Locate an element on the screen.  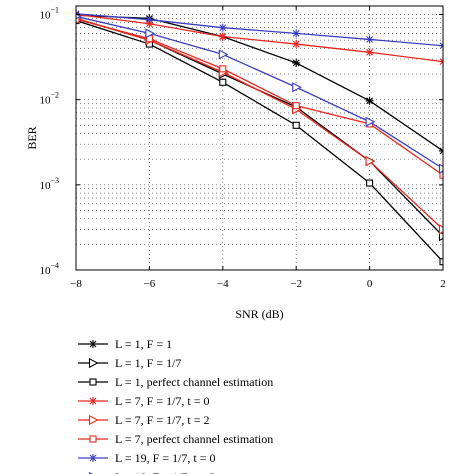
x-tick-label: −8 is located at coordinates (76, 284).